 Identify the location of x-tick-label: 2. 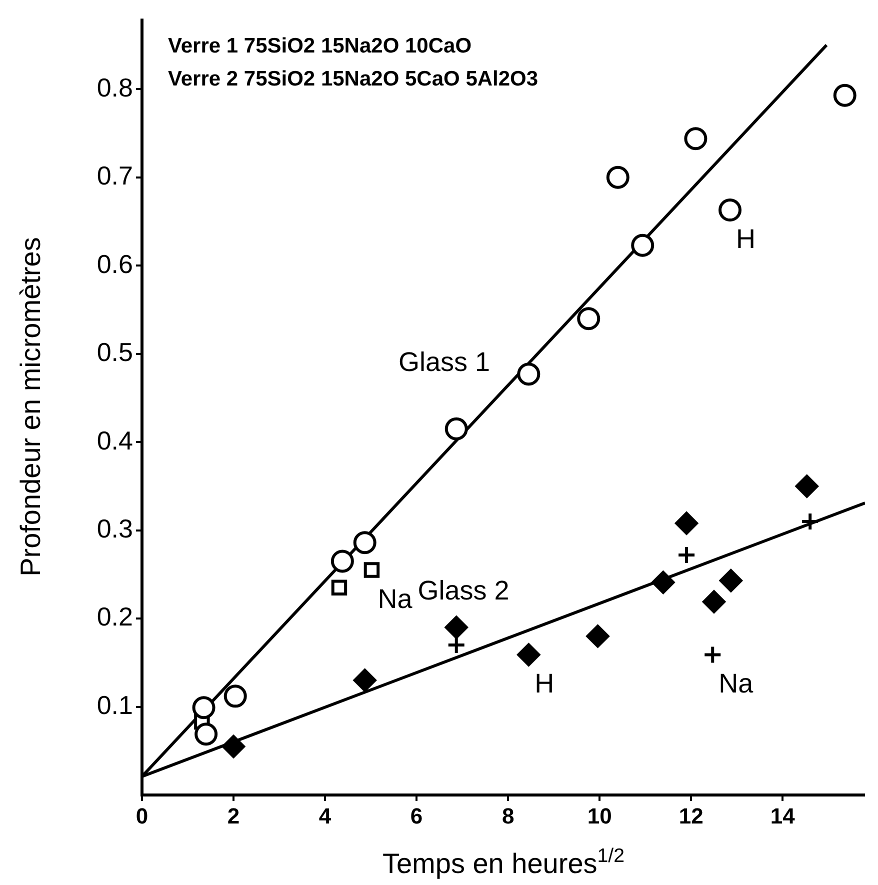
(233, 815).